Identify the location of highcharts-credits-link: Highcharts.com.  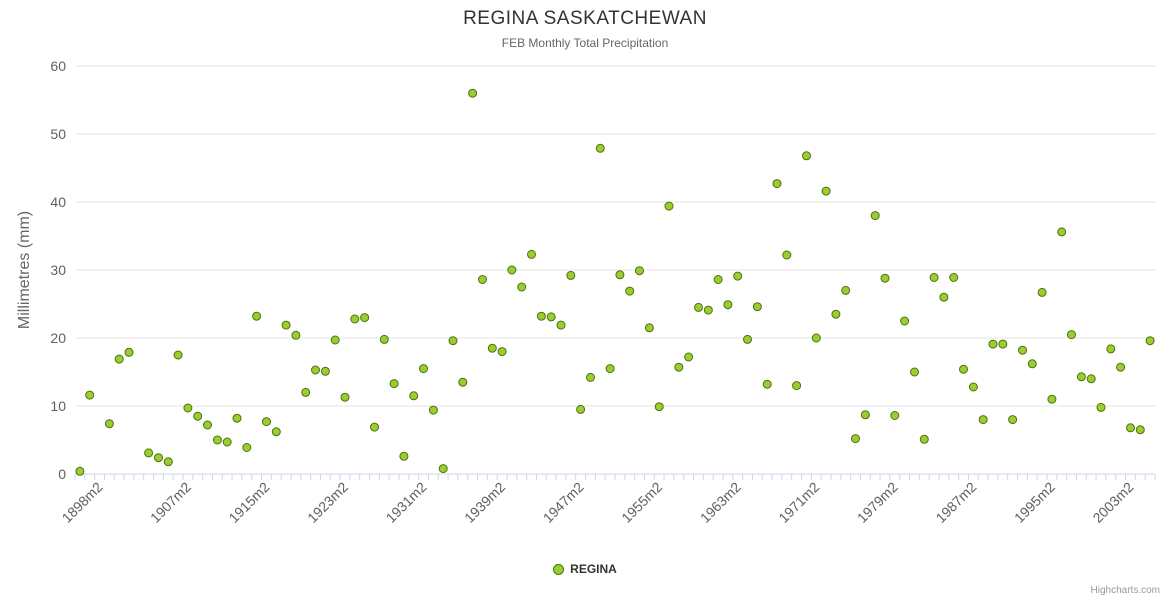
(1125, 590).